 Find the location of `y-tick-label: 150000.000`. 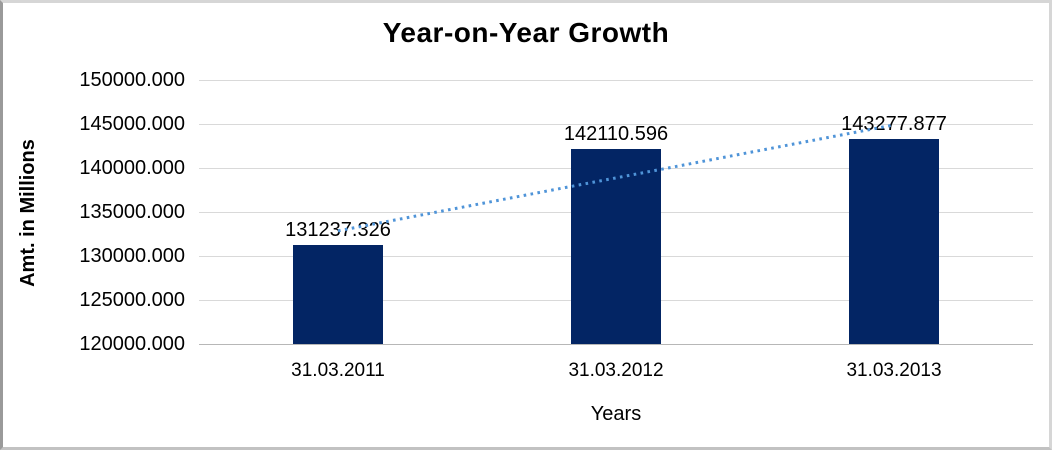

y-tick-label: 150000.000 is located at coordinates (132, 80).